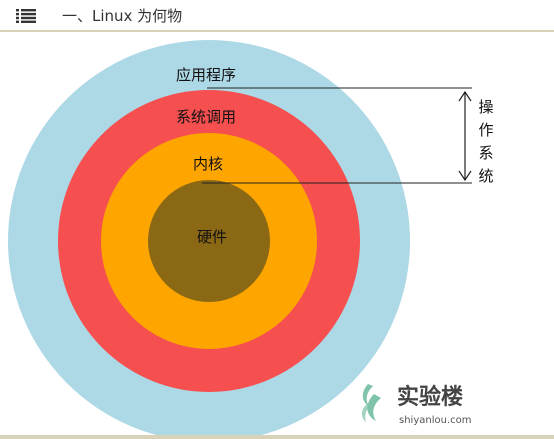 The width and height of the screenshot is (554, 439). What do you see at coordinates (485, 107) in the screenshot?
I see `os-label-char-1: 操` at bounding box center [485, 107].